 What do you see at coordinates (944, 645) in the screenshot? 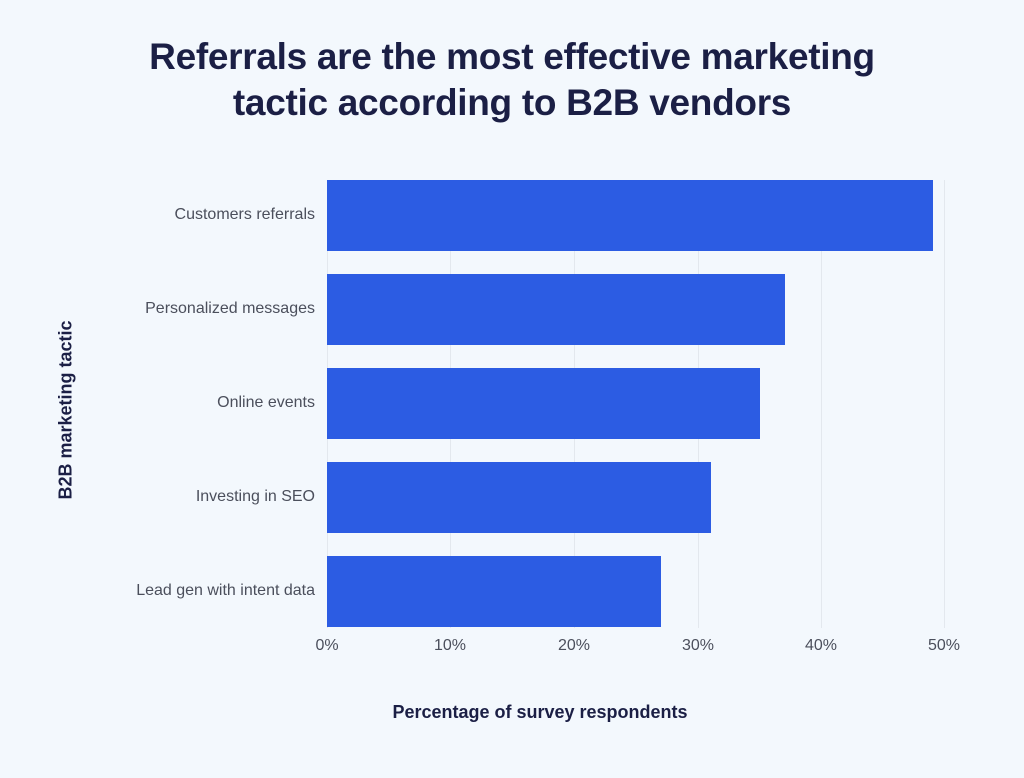
I see `x-tick: 50%` at bounding box center [944, 645].